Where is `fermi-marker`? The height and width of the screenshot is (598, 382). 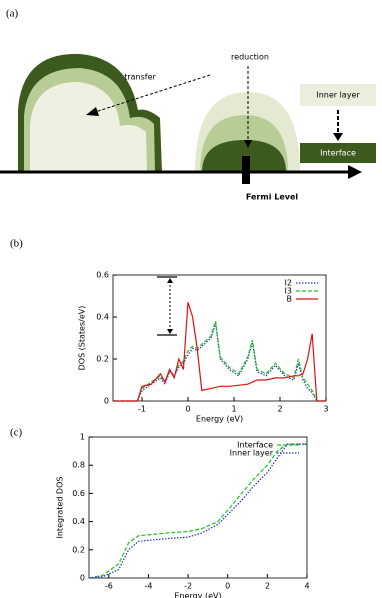
fermi-marker is located at coordinates (246, 170).